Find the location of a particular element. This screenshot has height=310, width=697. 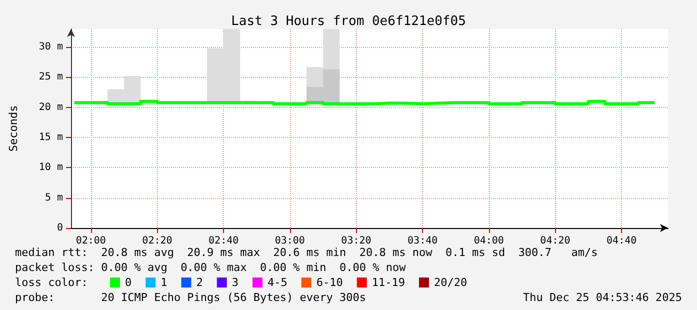

legend-title: loss color: is located at coordinates (51, 282).